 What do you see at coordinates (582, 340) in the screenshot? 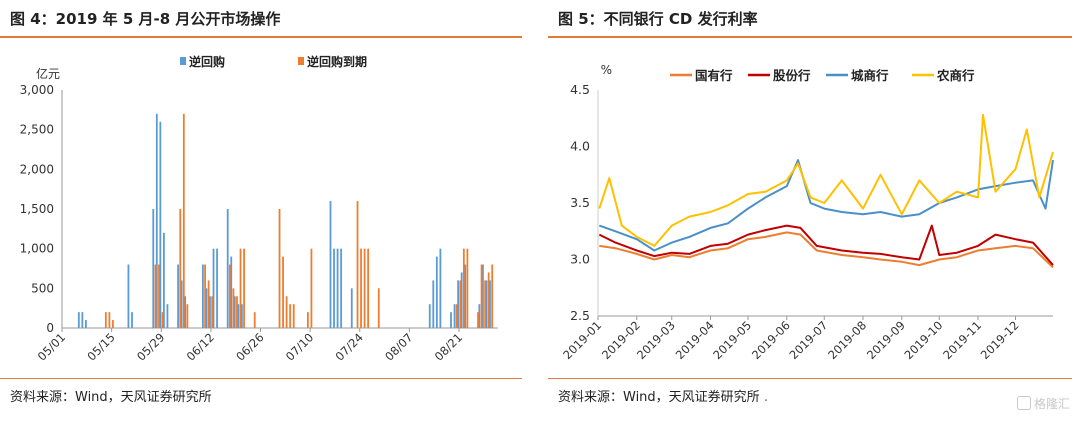
I see `x-tick-label: 2019-01` at bounding box center [582, 340].